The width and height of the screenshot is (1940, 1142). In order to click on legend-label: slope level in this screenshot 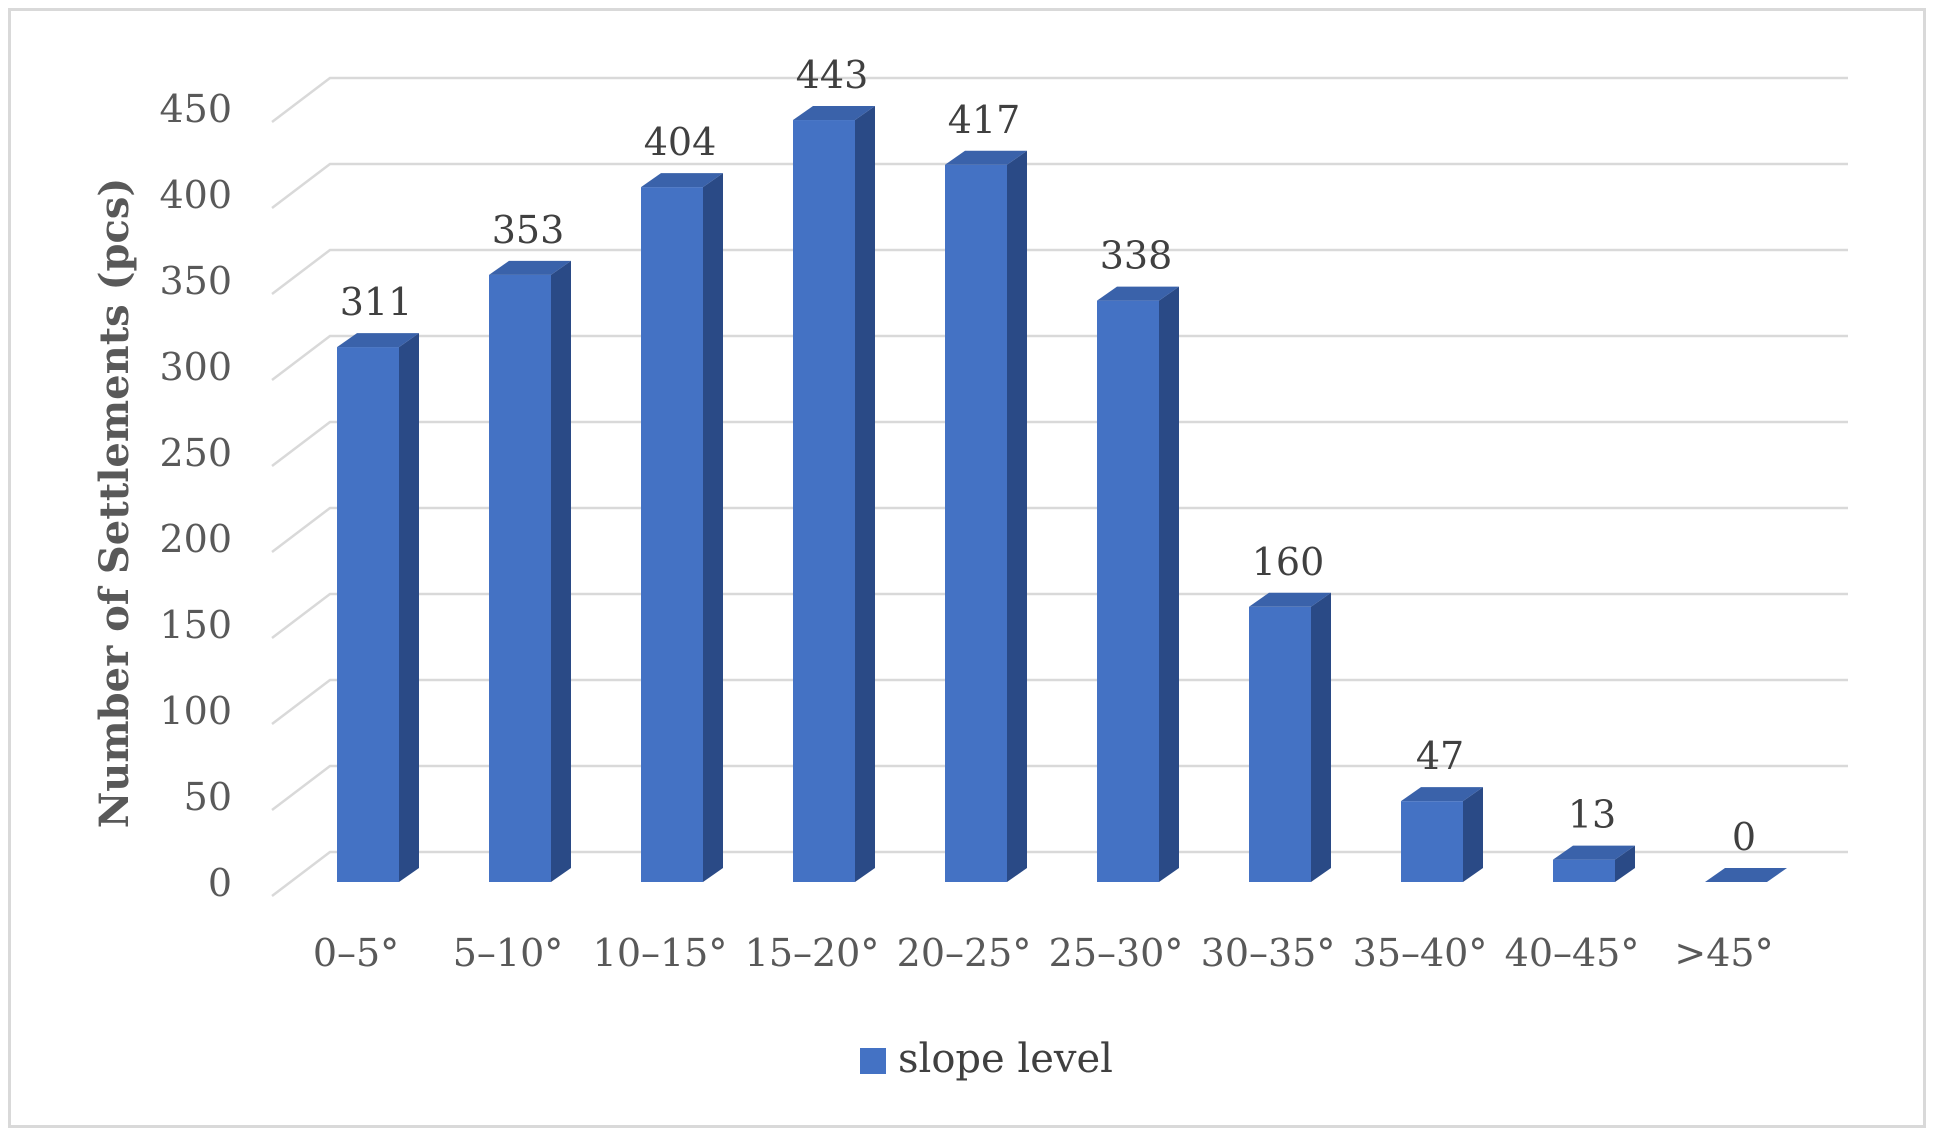, I will do `click(1005, 1059)`.